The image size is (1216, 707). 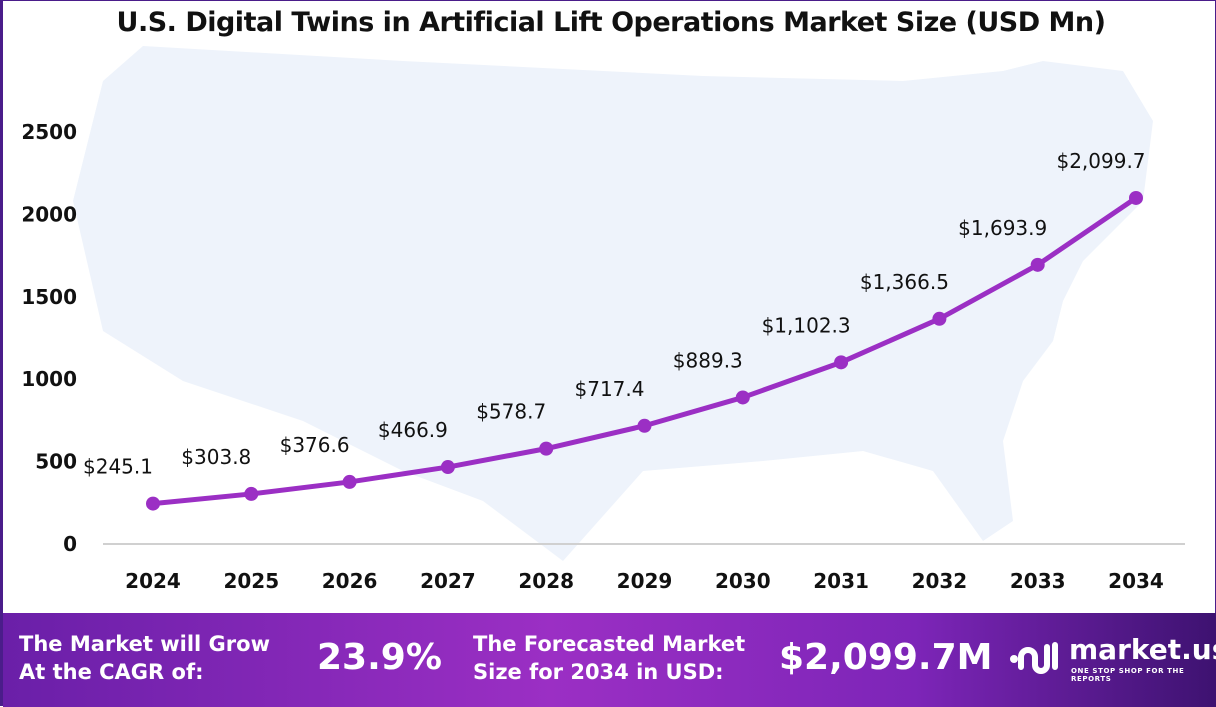 I want to click on data-label: $717.4, so click(x=610, y=389).